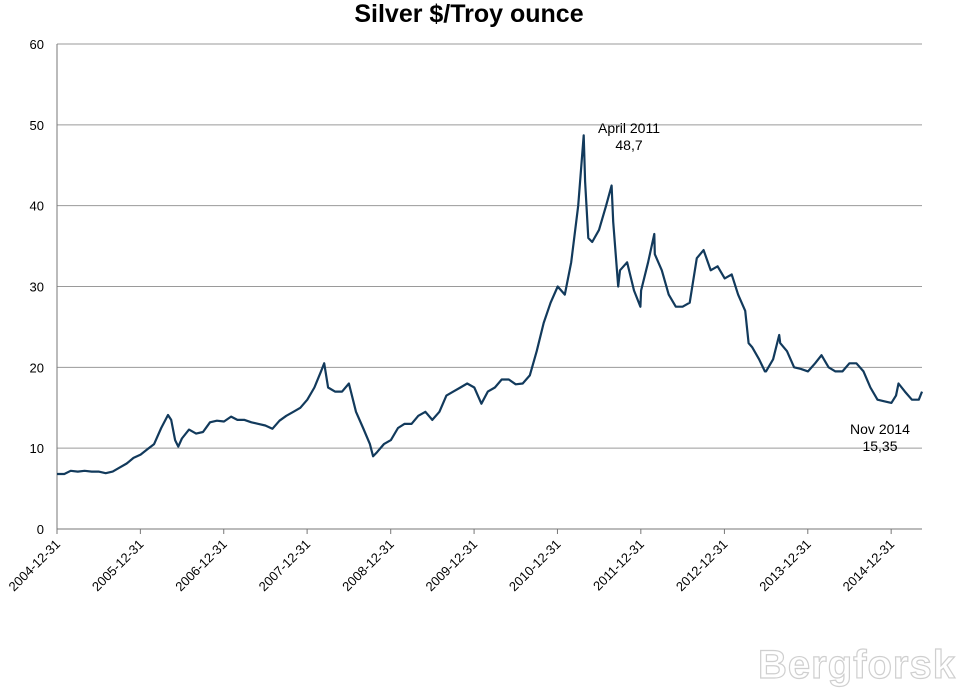 This screenshot has width=960, height=689. What do you see at coordinates (618, 565) in the screenshot?
I see `x-tick-label: 2011-12-31` at bounding box center [618, 565].